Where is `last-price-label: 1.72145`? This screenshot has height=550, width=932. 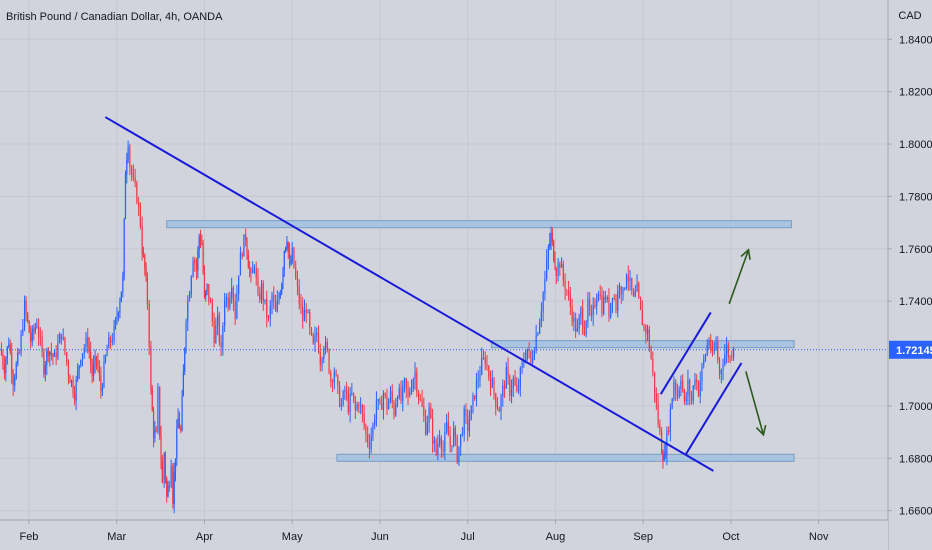 last-price-label: 1.72145 is located at coordinates (914, 351).